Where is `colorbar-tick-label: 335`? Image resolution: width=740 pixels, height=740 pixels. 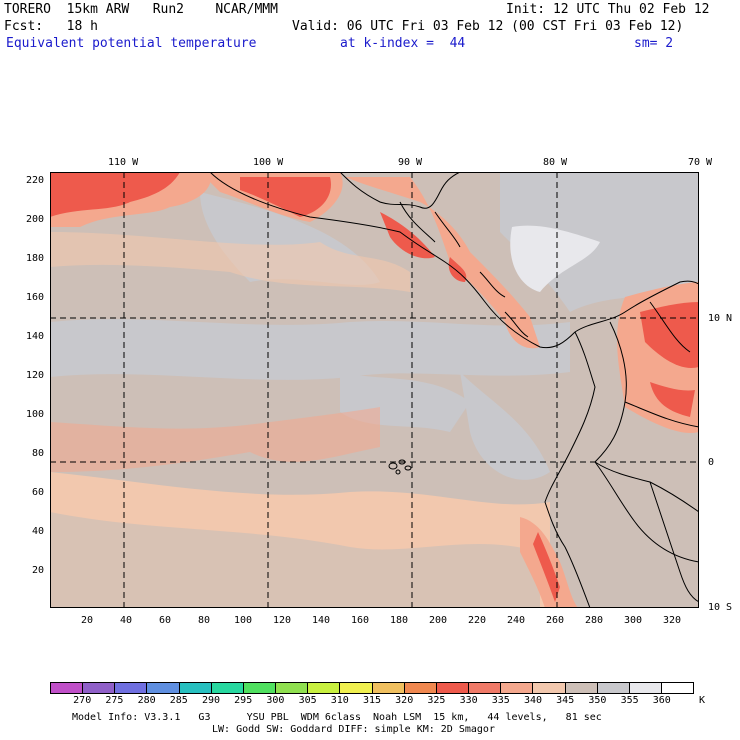 colorbar-tick-label: 335 is located at coordinates (500, 700).